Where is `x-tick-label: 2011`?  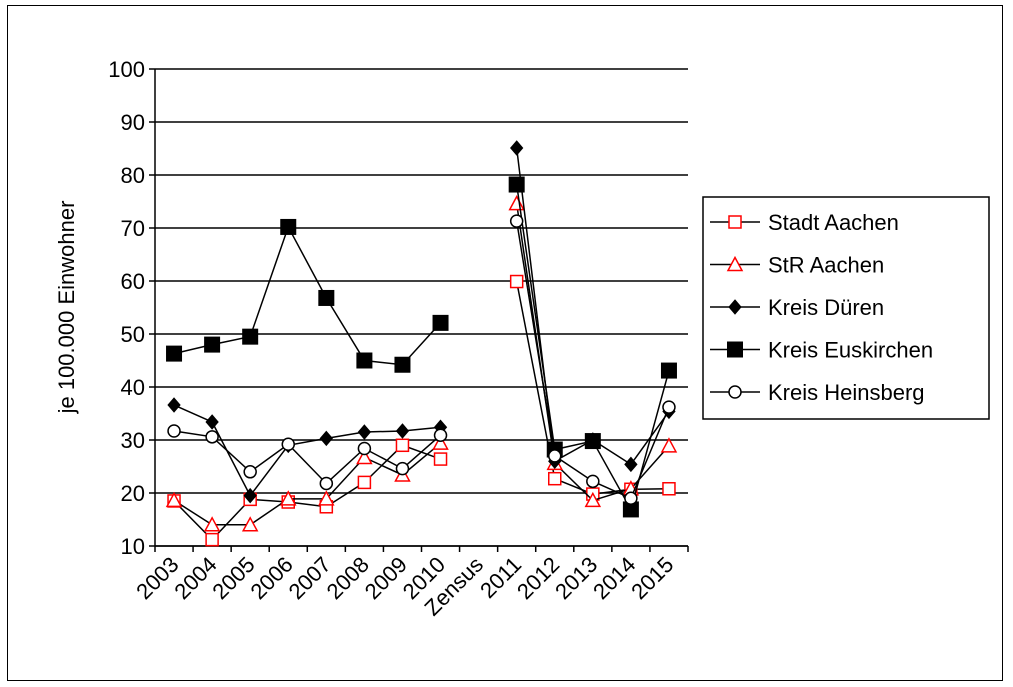
x-tick-label: 2011 is located at coordinates (500, 577).